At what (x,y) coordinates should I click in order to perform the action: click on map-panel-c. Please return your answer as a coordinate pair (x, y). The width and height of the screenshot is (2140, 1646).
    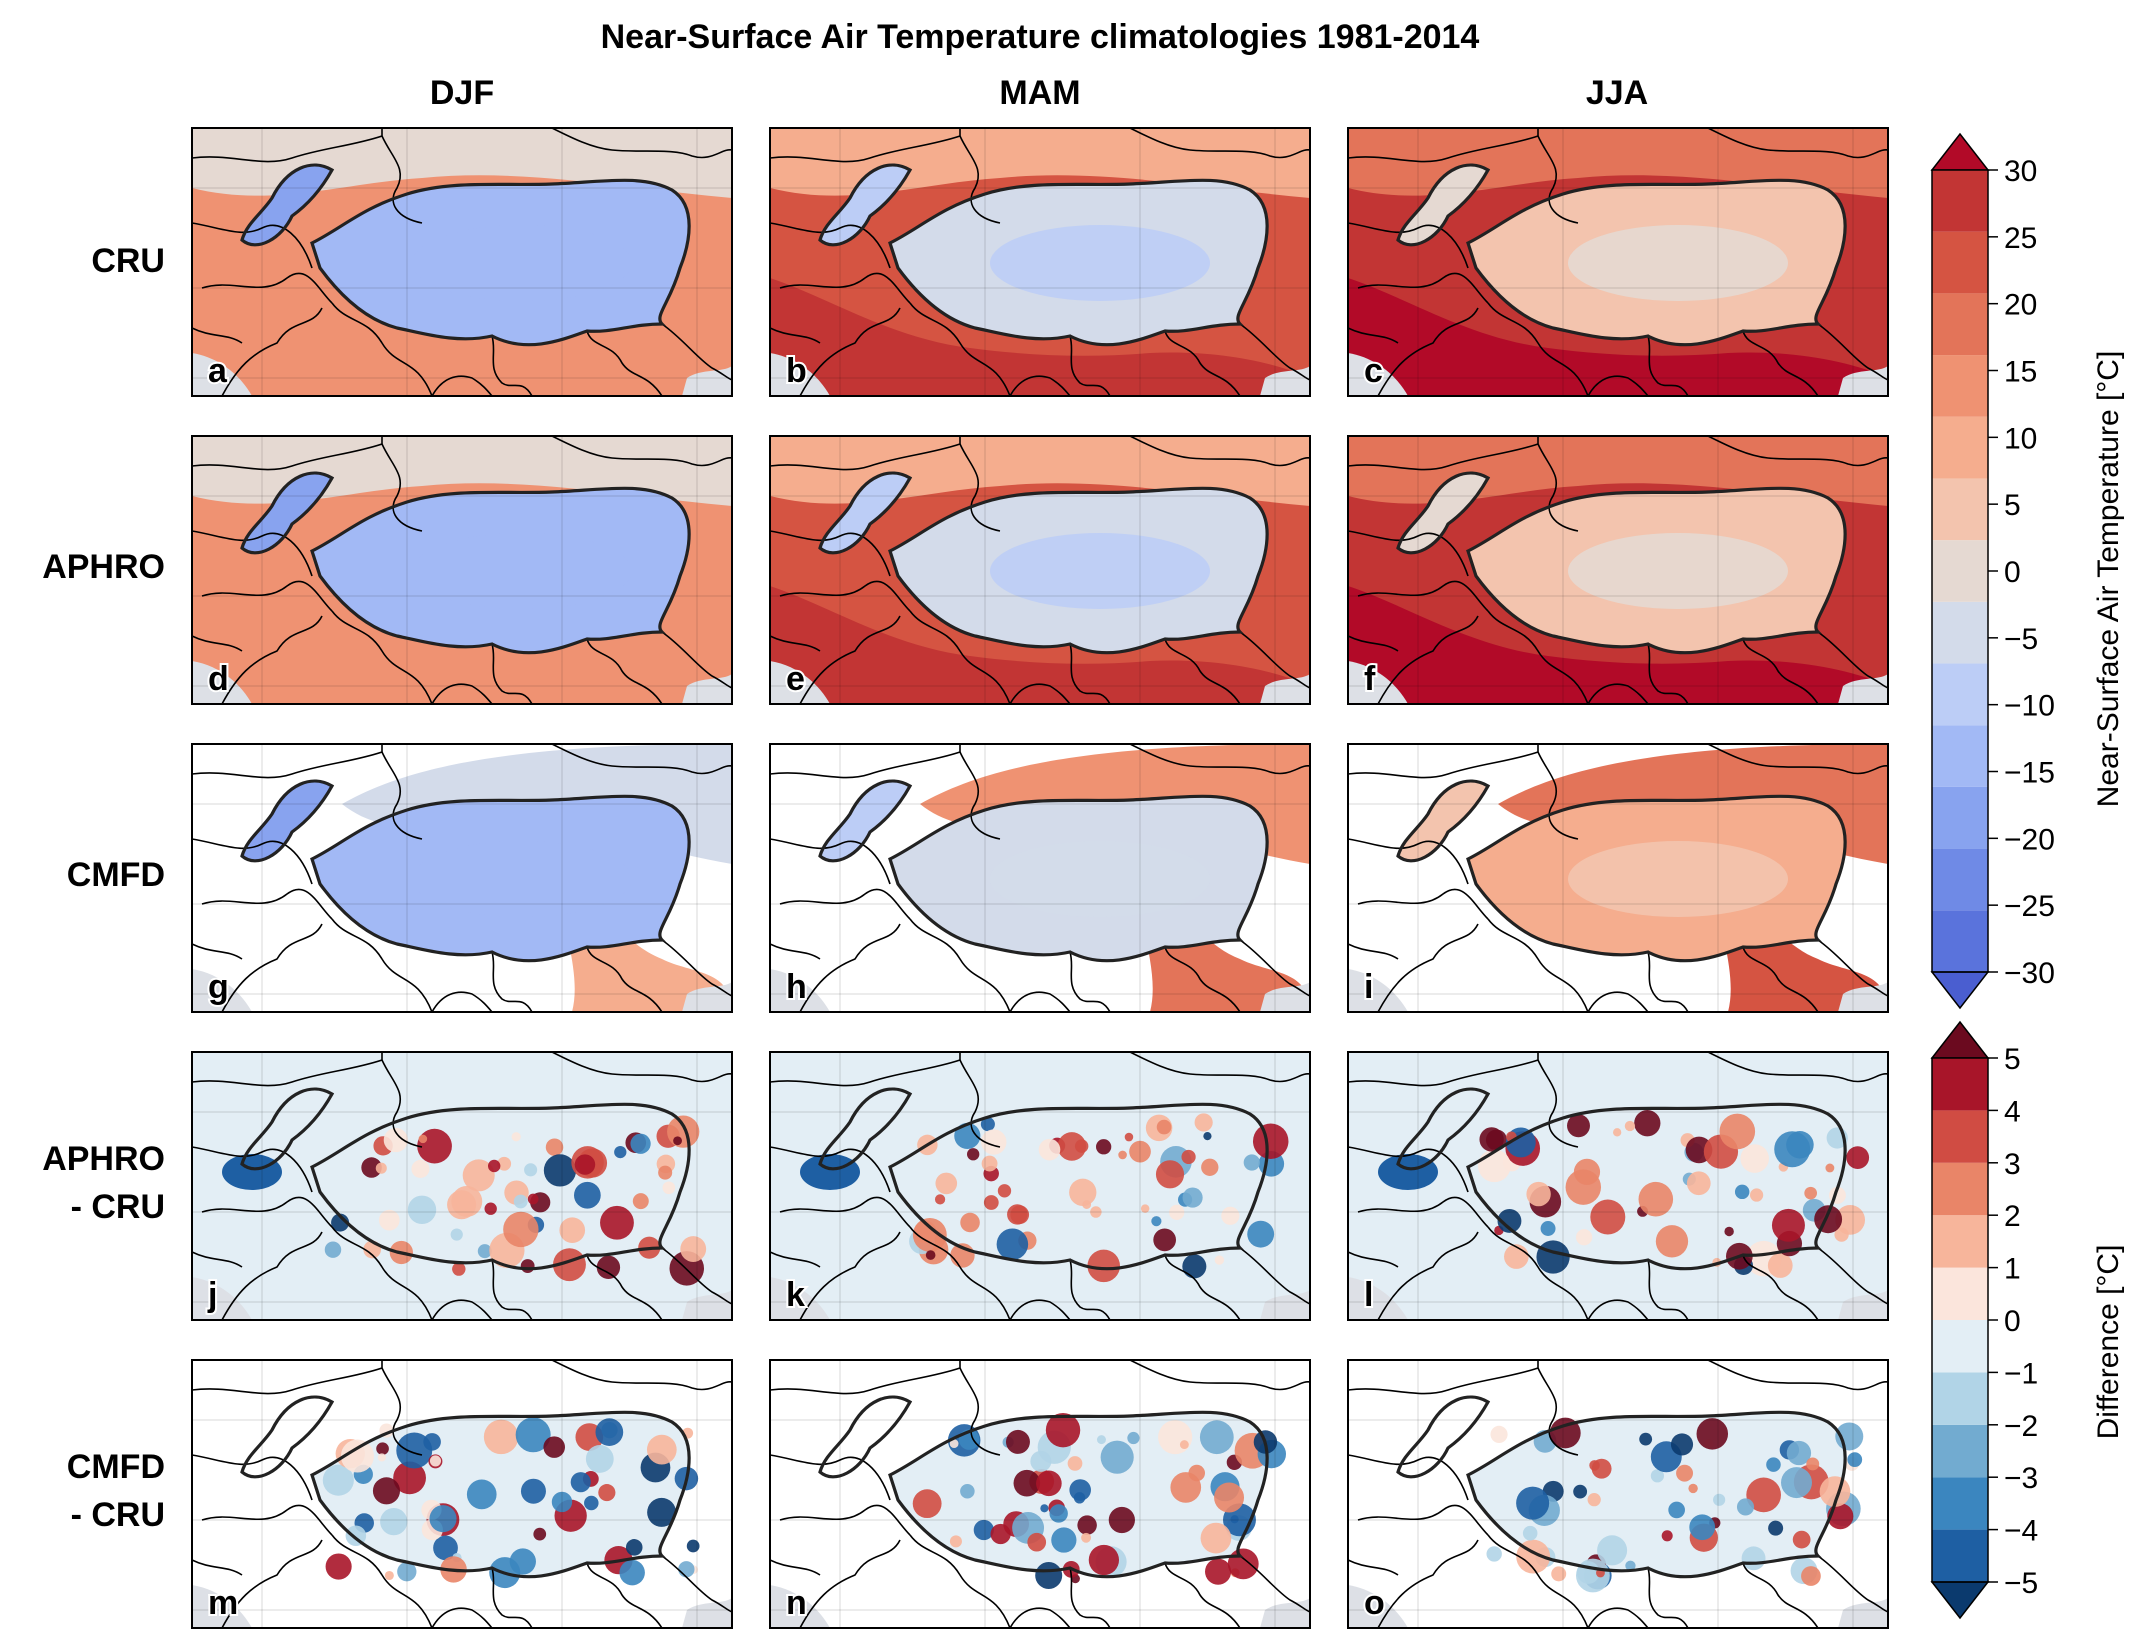
    Looking at the image, I should click on (1618, 262).